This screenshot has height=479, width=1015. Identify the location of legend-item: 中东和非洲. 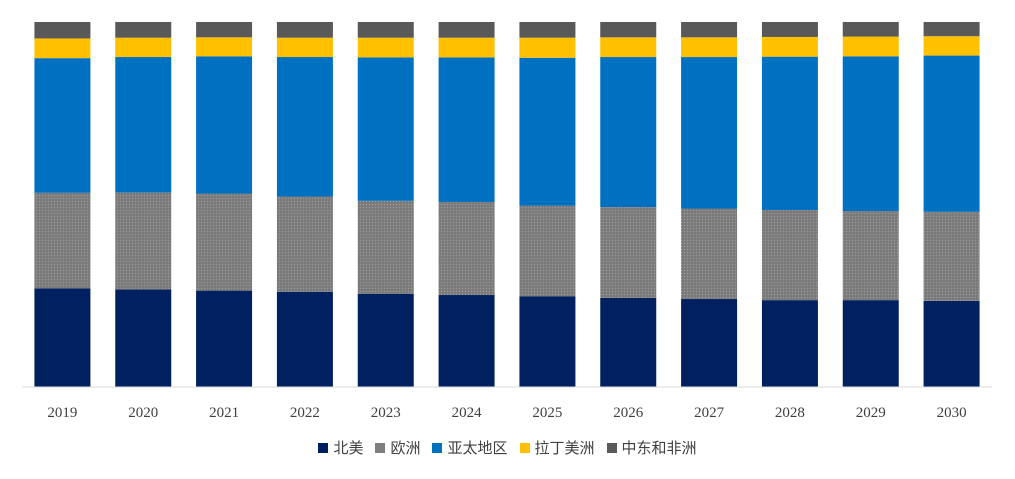
(651, 447).